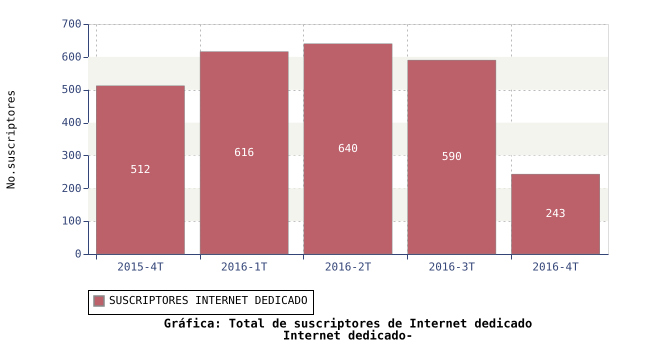 The image size is (650, 350). What do you see at coordinates (72, 155) in the screenshot?
I see `y-tick-label: 300` at bounding box center [72, 155].